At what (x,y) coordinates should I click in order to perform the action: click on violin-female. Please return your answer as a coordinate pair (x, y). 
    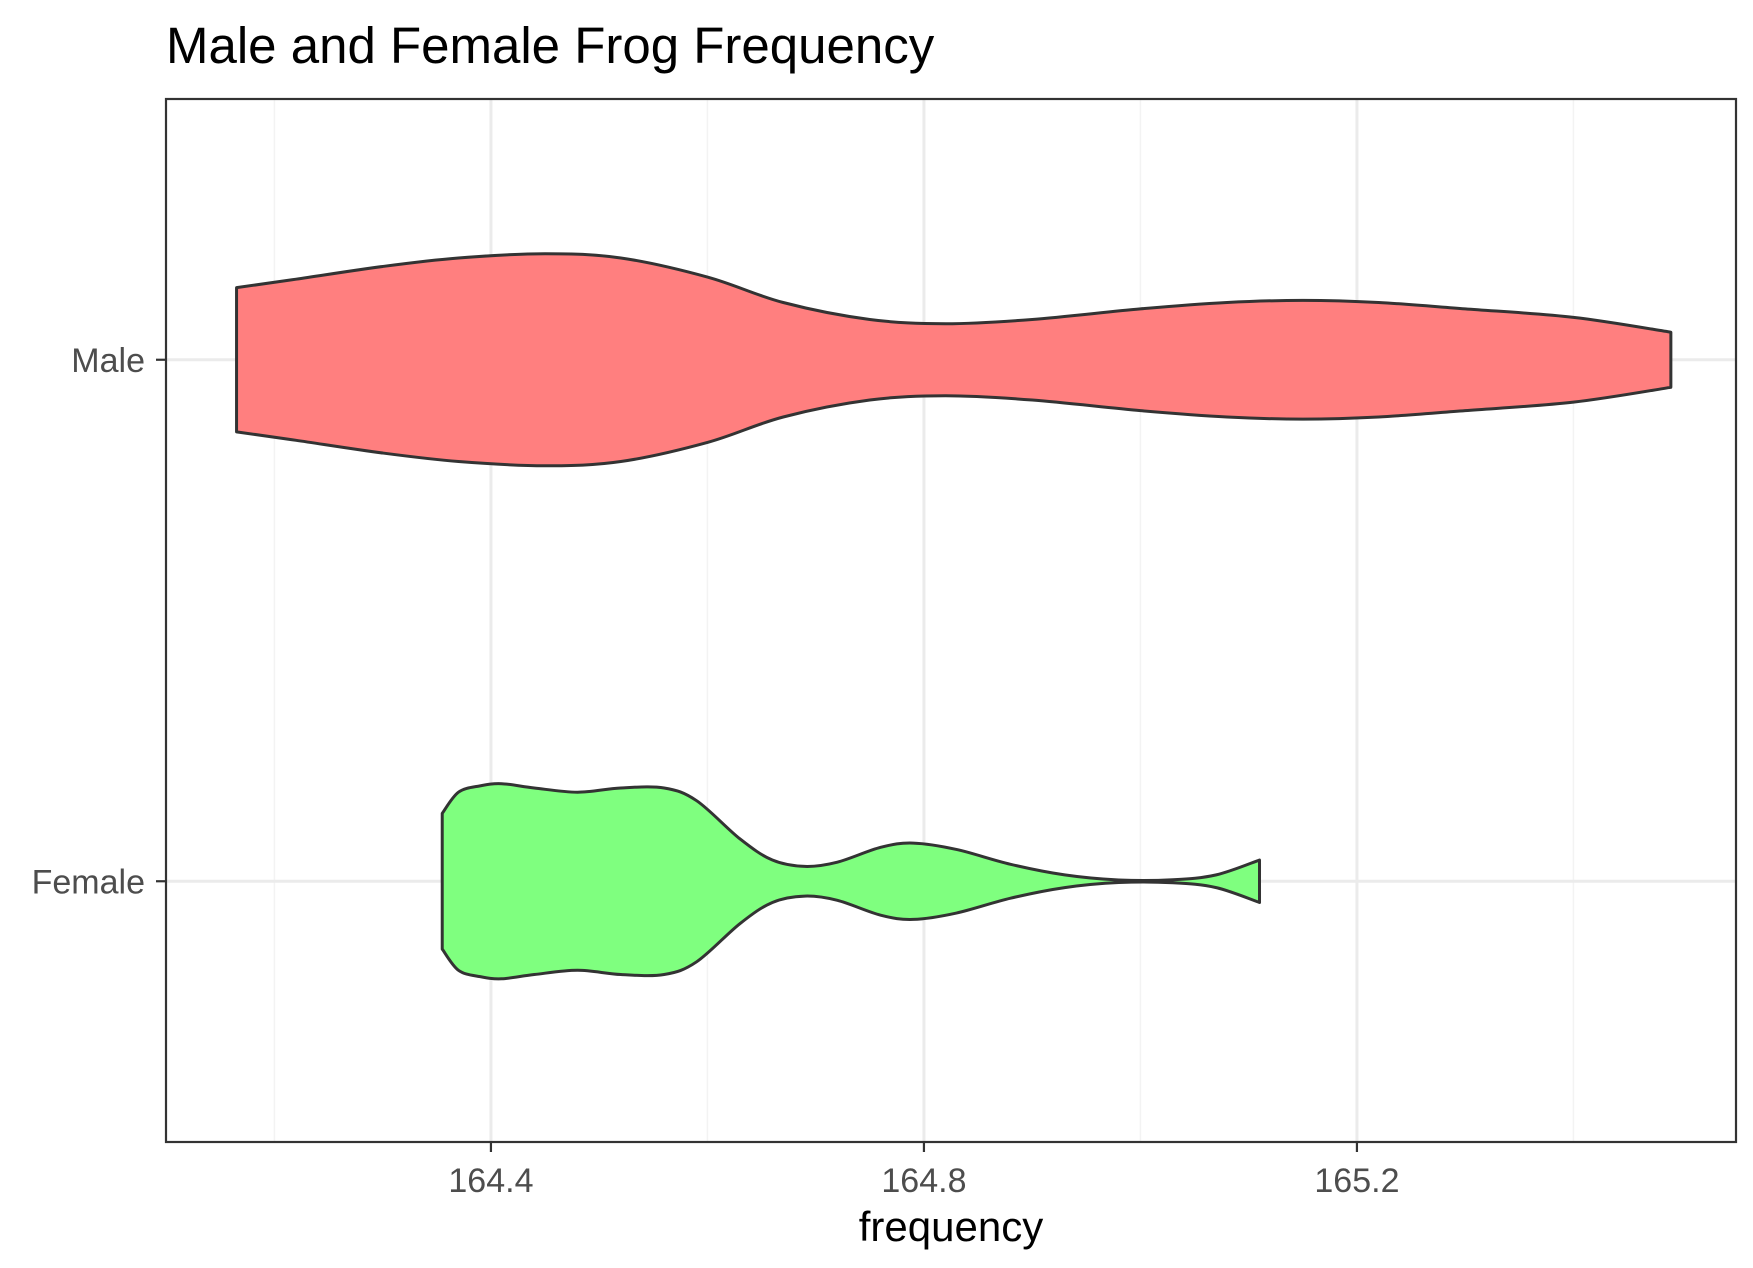
    Looking at the image, I should click on (851, 881).